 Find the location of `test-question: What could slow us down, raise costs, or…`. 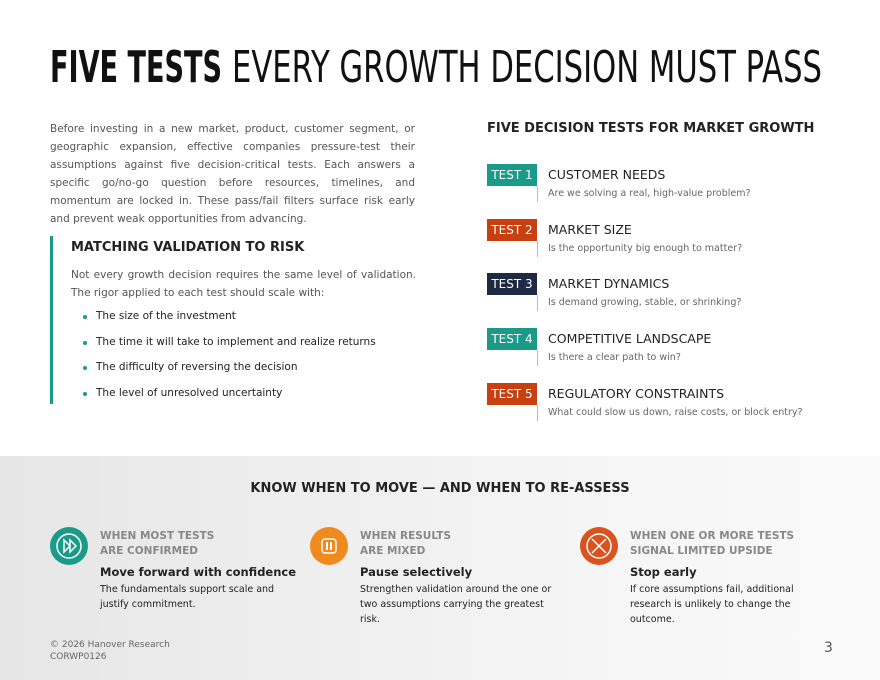

test-question: What could slow us down, raise costs, or… is located at coordinates (675, 412).